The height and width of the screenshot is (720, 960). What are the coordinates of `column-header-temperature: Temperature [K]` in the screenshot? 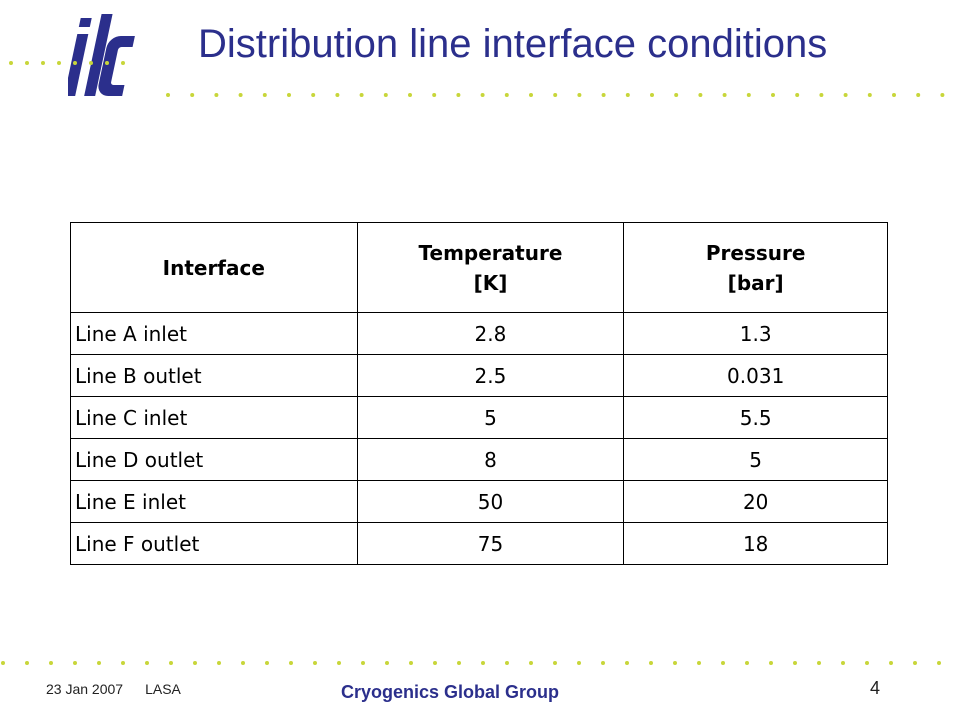 It's located at (490, 267).